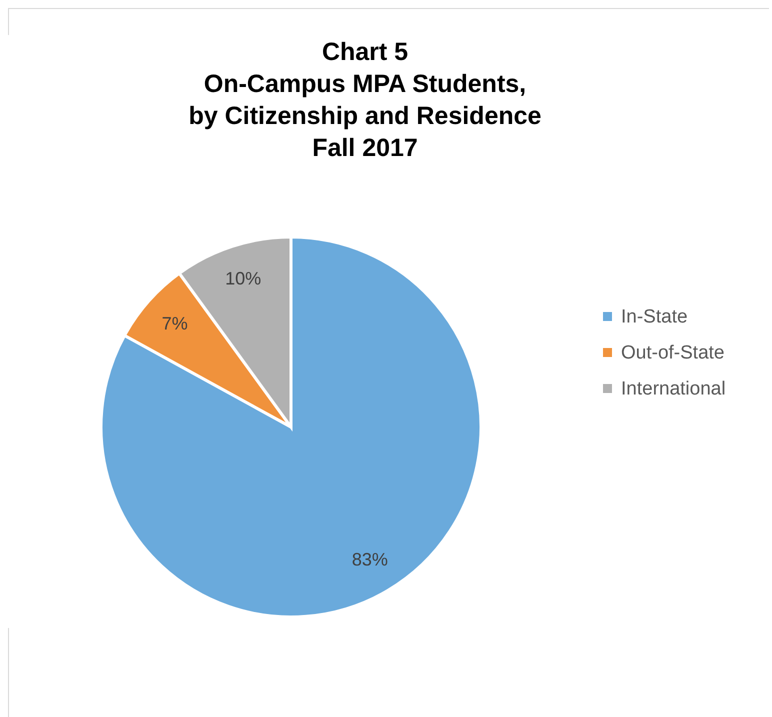 The image size is (772, 717). I want to click on data-label: 83%, so click(370, 559).